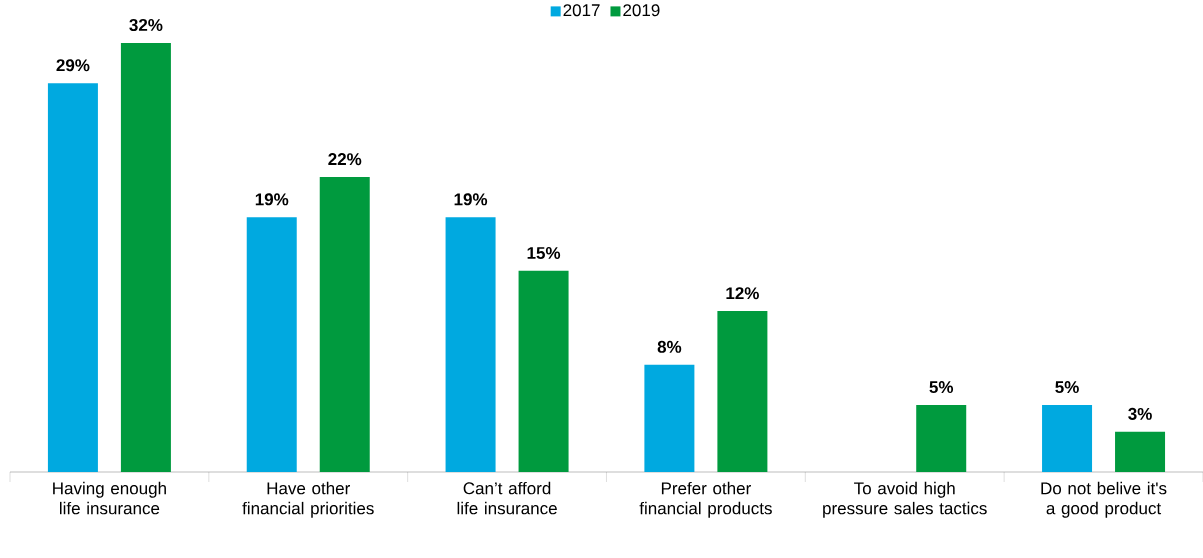 Image resolution: width=1203 pixels, height=558 pixels. Describe the element at coordinates (507, 498) in the screenshot. I see `x-tick-label: Can’t afford life insurance` at that location.